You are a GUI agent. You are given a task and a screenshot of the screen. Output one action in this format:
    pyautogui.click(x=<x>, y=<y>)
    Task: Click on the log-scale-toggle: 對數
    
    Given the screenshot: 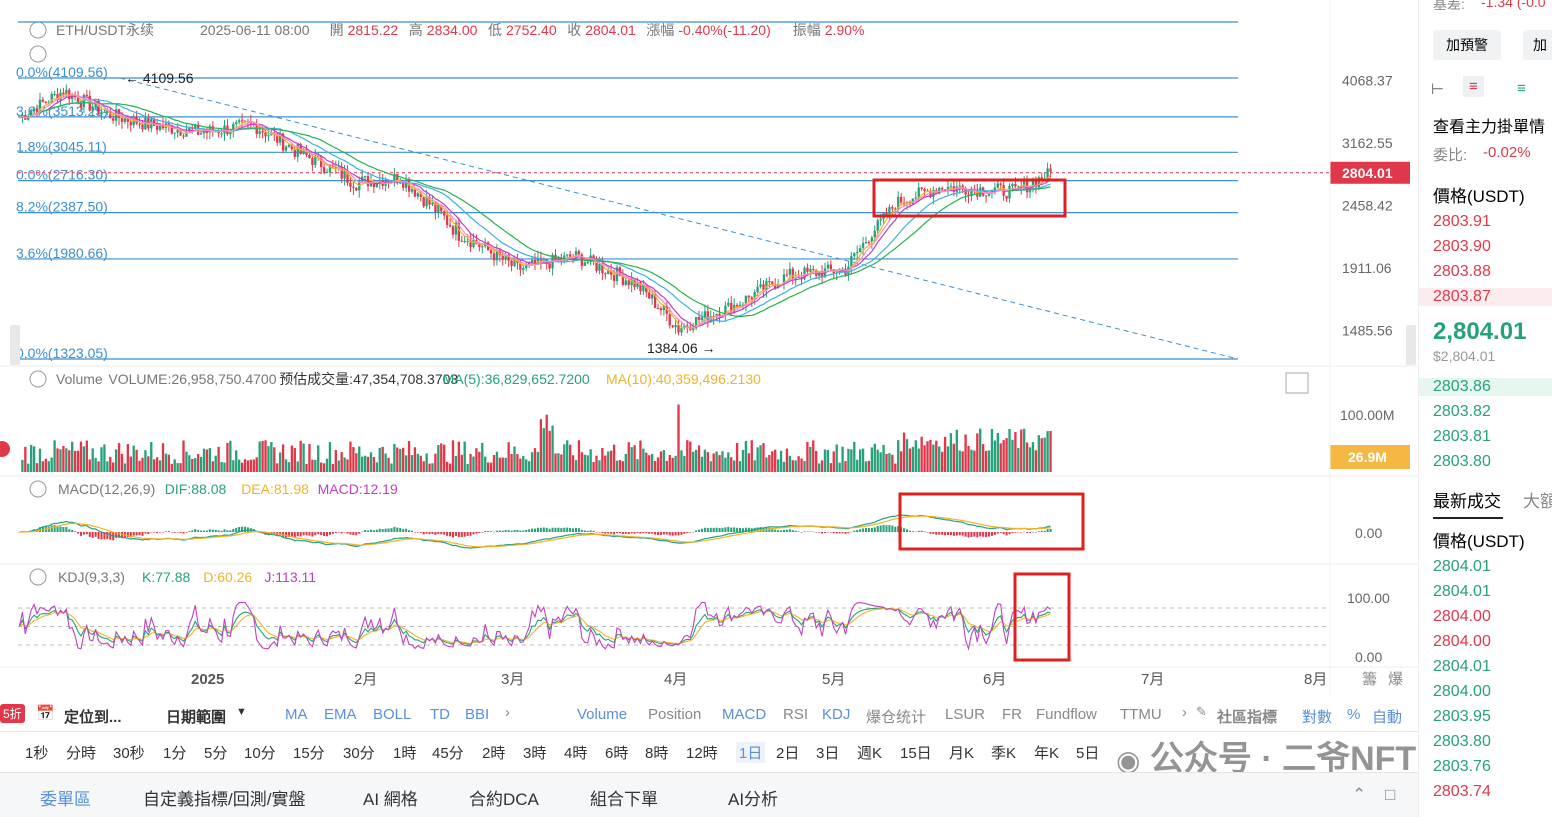 What is the action you would take?
    pyautogui.click(x=1317, y=717)
    